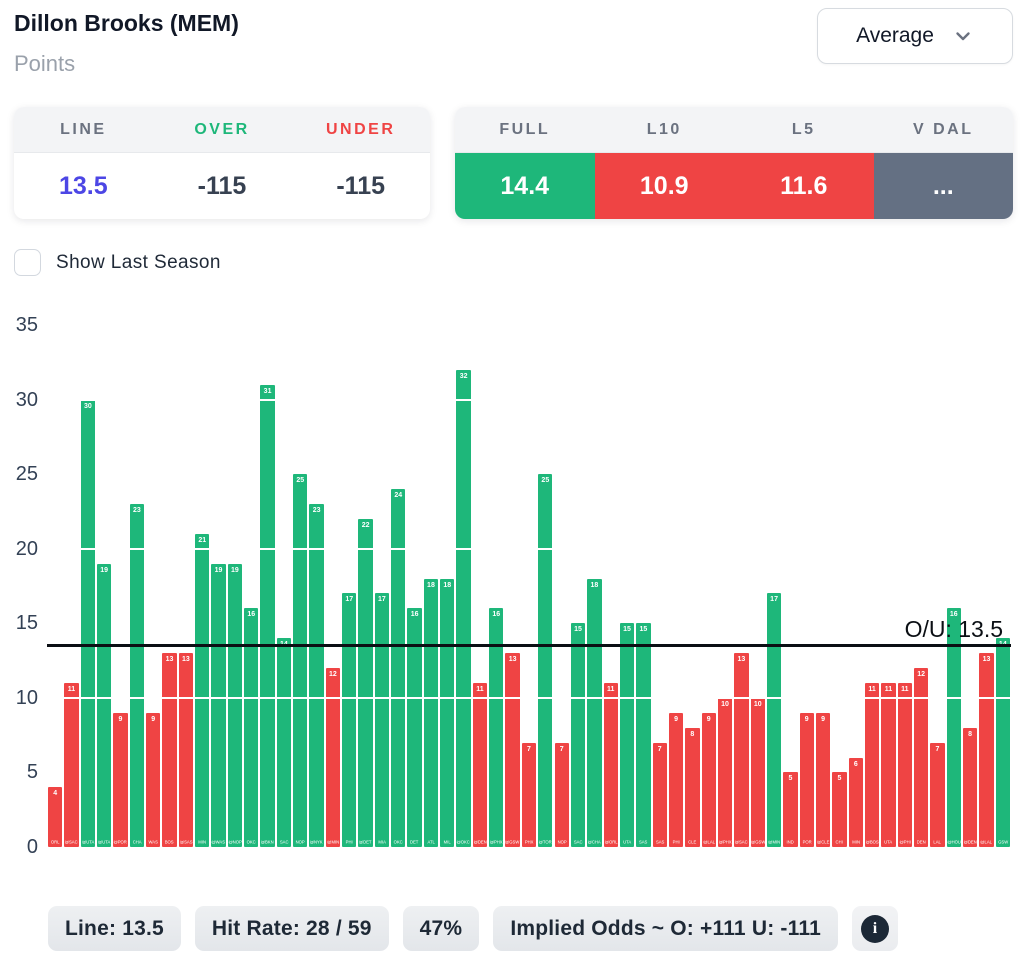  What do you see at coordinates (32, 847) in the screenshot?
I see `y-axis-tick-0: 0` at bounding box center [32, 847].